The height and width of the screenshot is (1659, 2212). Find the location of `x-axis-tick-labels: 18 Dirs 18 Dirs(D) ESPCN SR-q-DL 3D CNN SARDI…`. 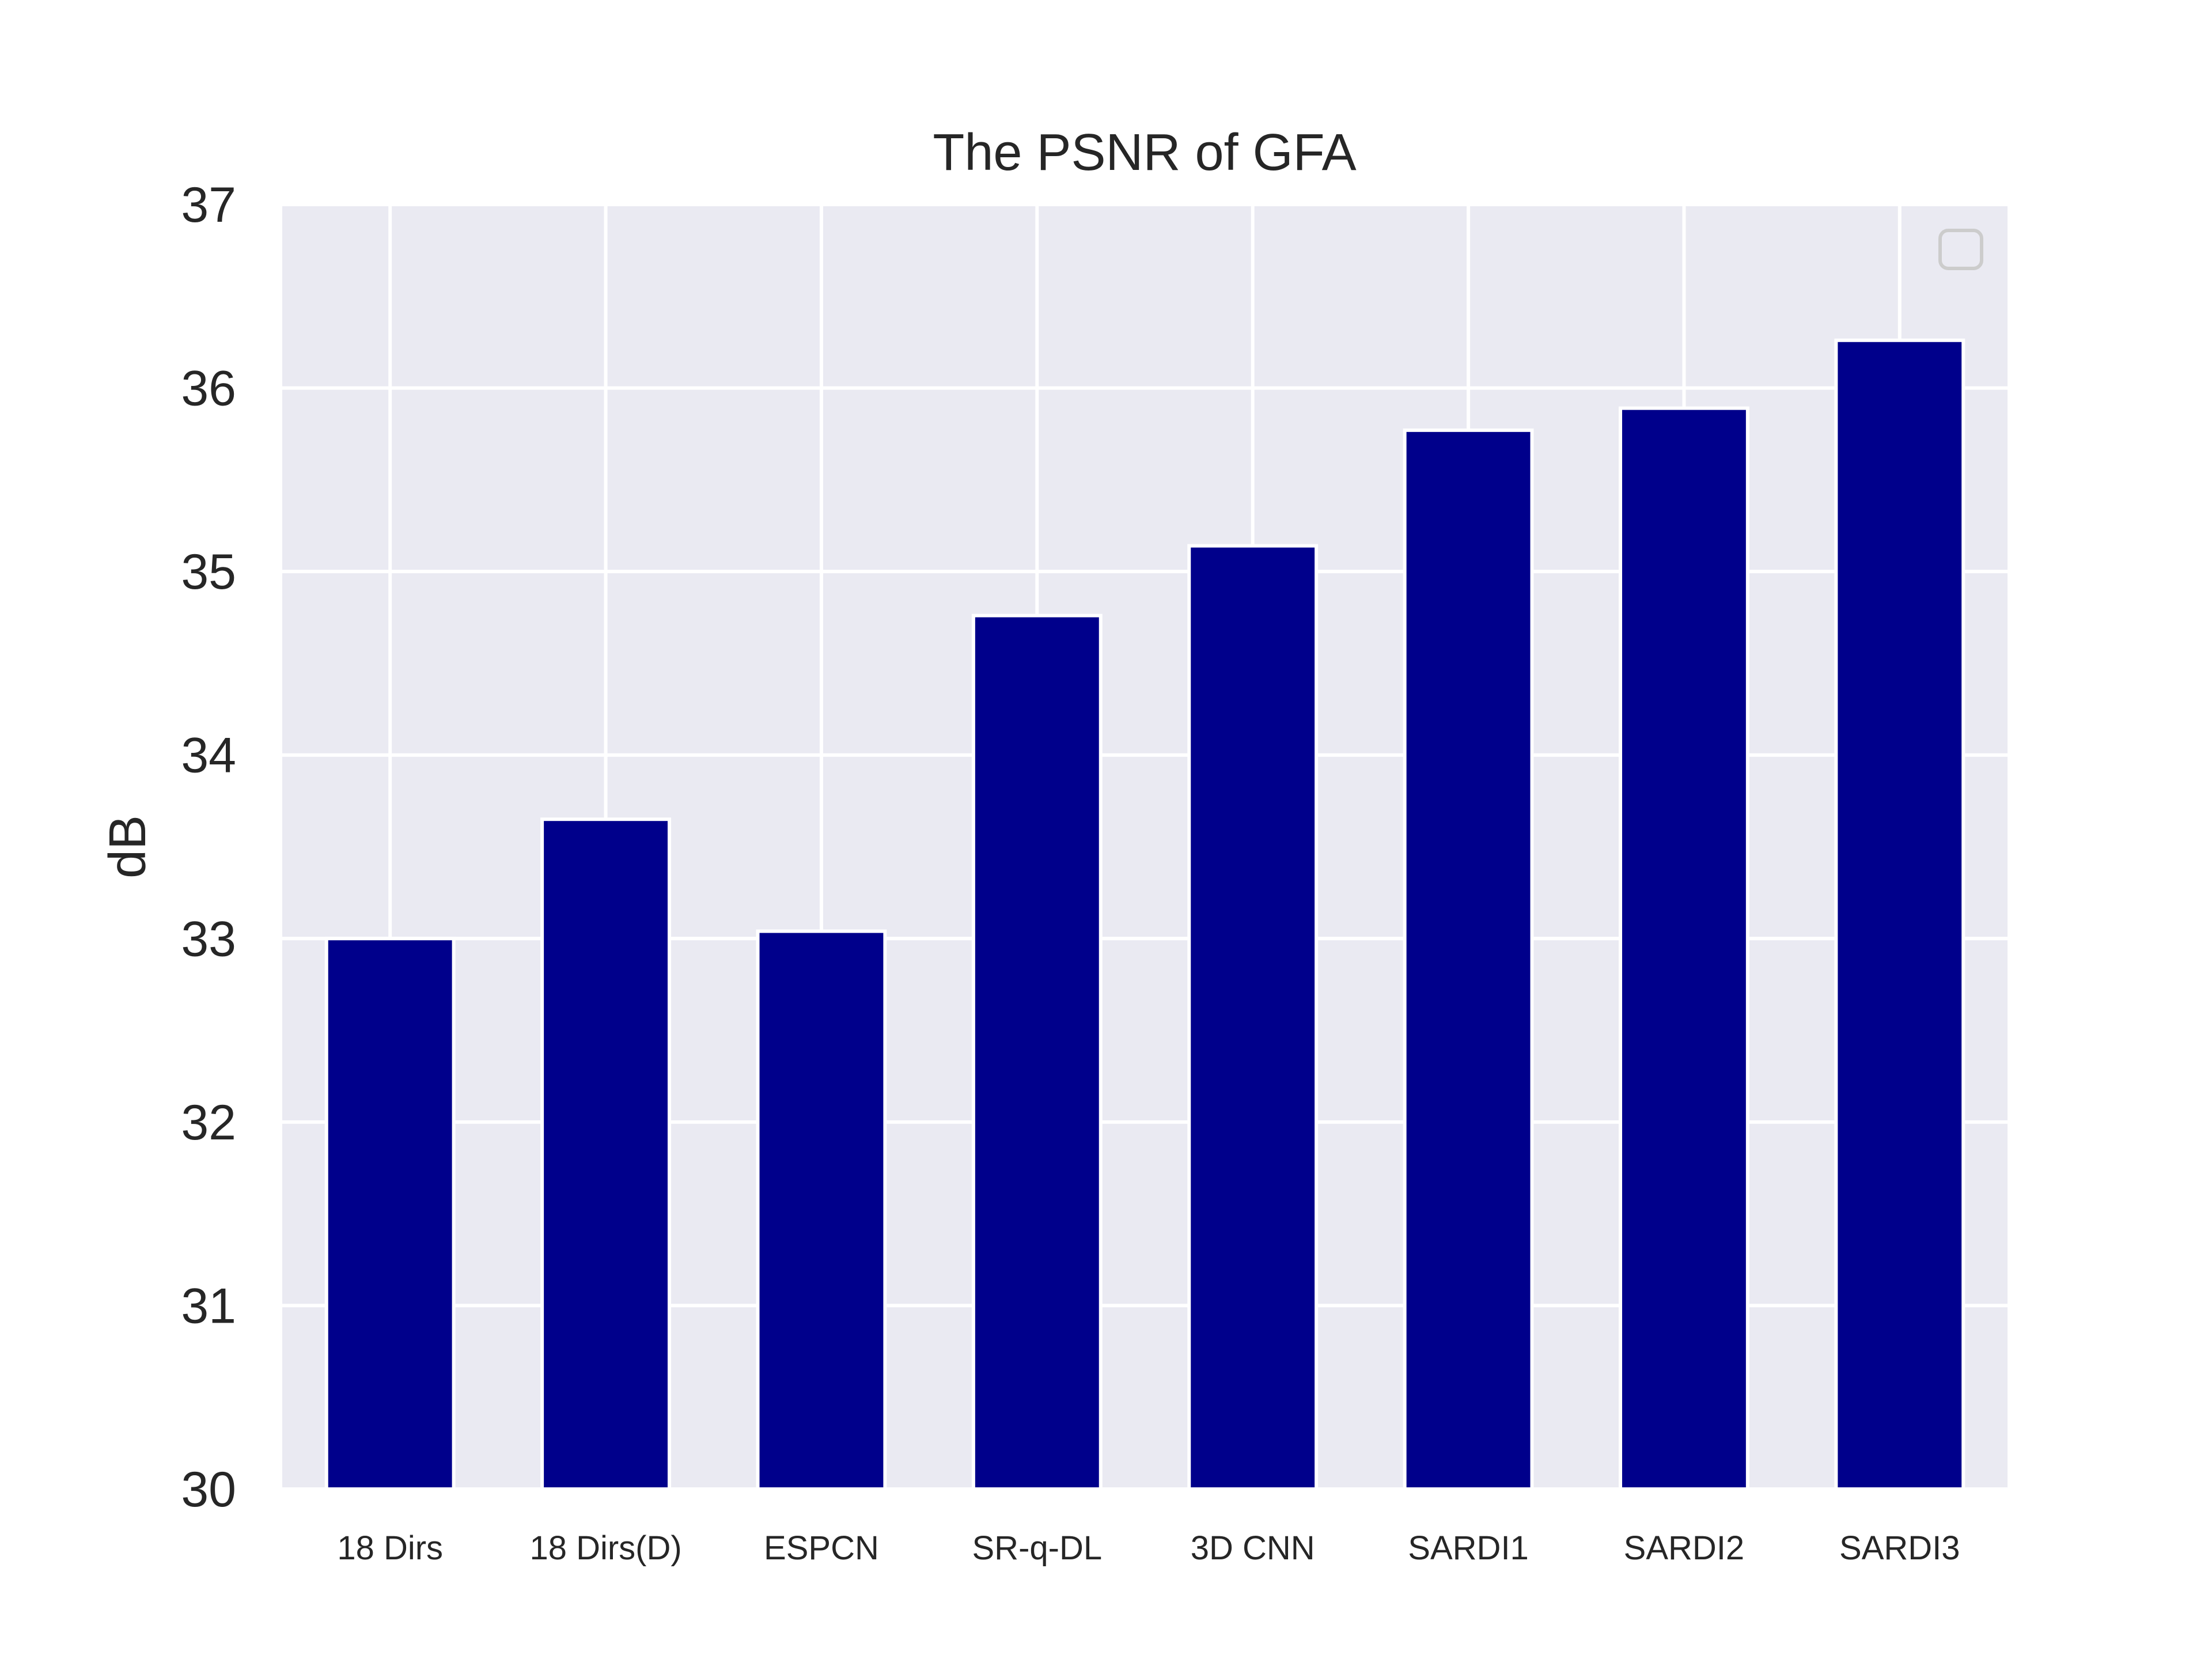

x-axis-tick-labels: 18 Dirs 18 Dirs(D) ESPCN SR-q-DL 3D CNN SARDI… is located at coordinates (1148, 1548).